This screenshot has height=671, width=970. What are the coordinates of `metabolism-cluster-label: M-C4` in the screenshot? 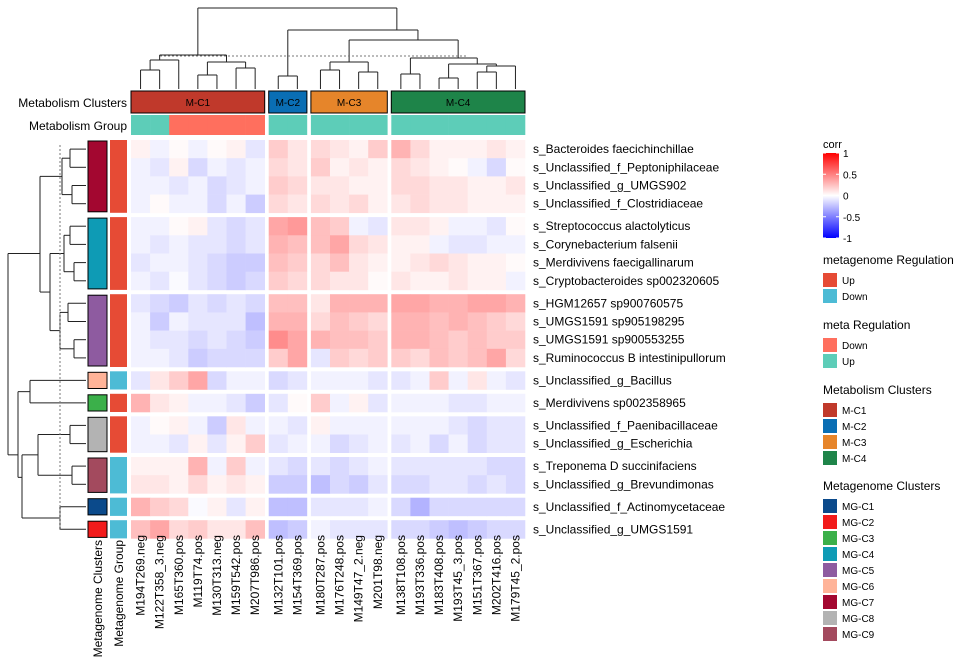 It's located at (458, 103).